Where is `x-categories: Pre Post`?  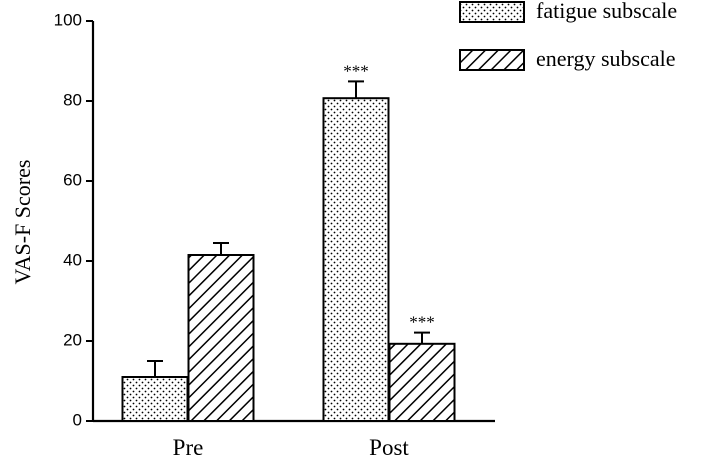
x-categories: Pre Post is located at coordinates (291, 447).